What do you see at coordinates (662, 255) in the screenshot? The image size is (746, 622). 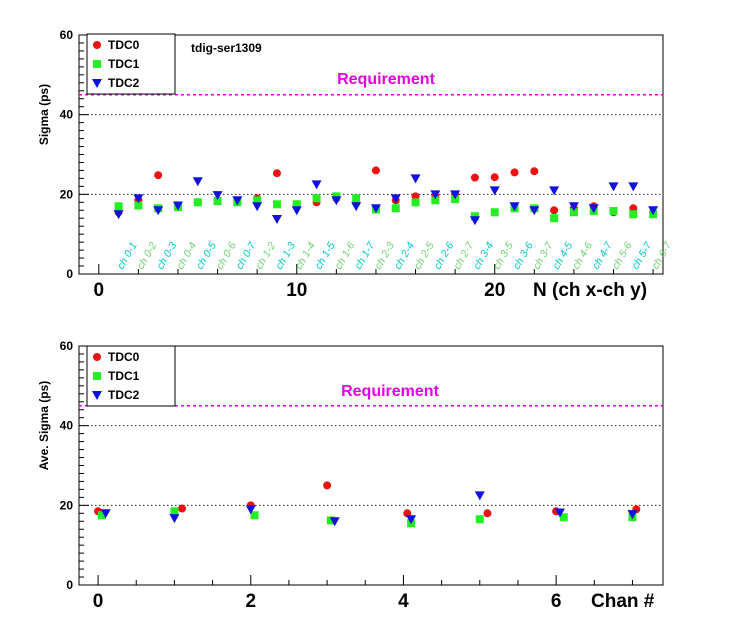 I see `category-label: ch 6-7` at bounding box center [662, 255].